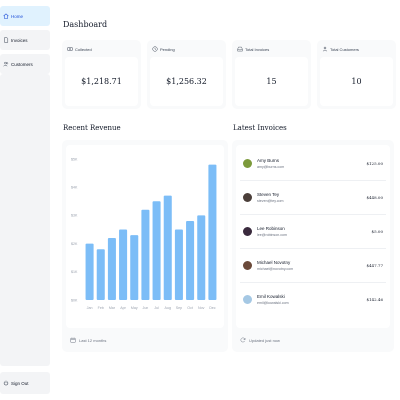 Image resolution: width=400 pixels, height=400 pixels. What do you see at coordinates (6, 40) in the screenshot?
I see `document-icon` at bounding box center [6, 40].